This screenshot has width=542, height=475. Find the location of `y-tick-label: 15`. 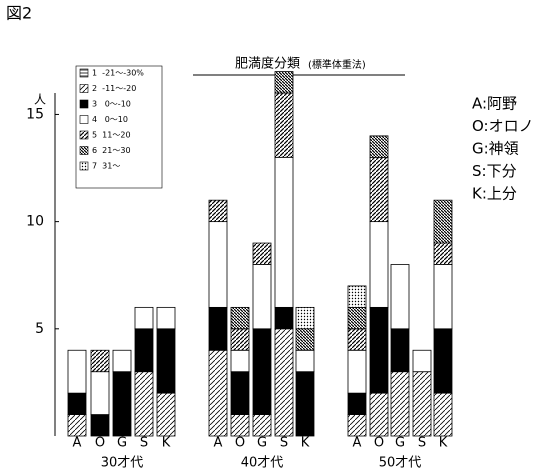

y-tick-label: 15 is located at coordinates (35, 114).